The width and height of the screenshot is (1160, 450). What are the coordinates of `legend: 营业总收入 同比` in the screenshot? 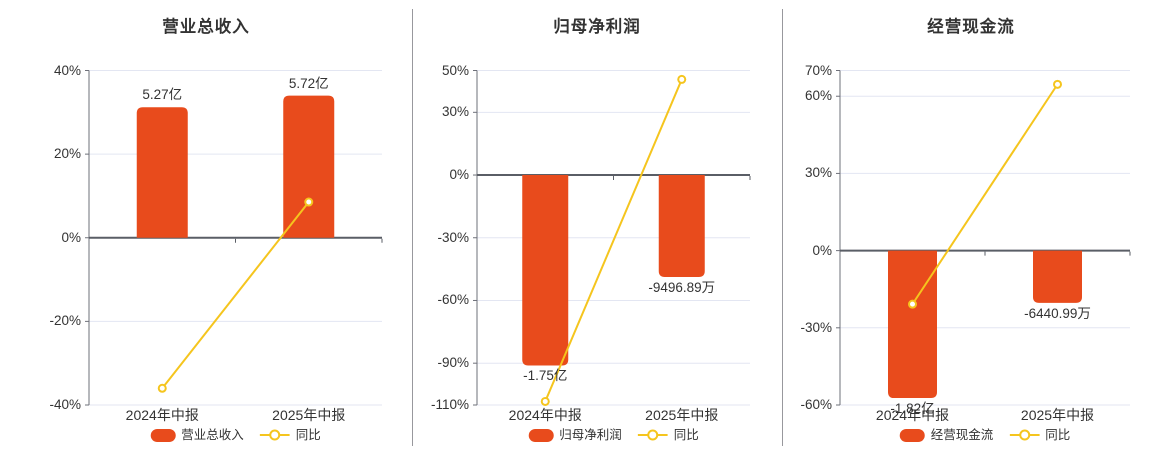 It's located at (235, 435).